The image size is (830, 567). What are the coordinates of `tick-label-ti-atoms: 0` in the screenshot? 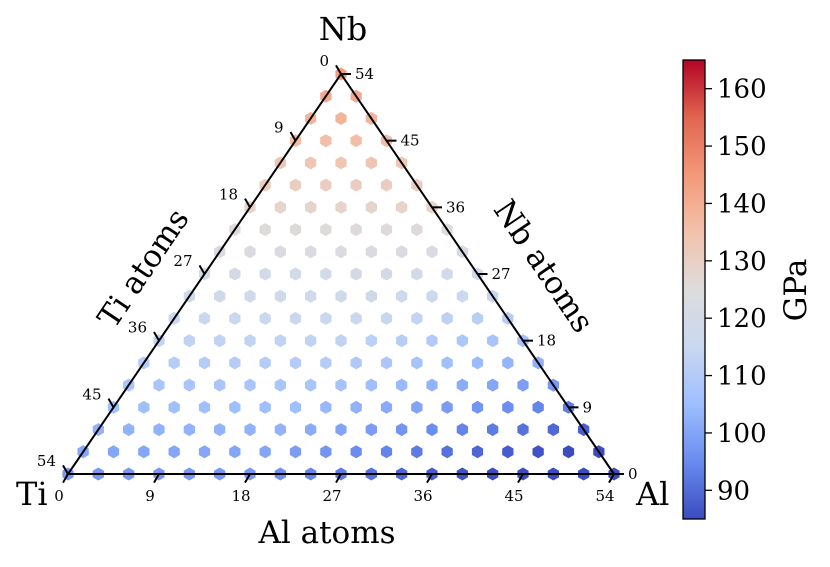 It's located at (324, 61).